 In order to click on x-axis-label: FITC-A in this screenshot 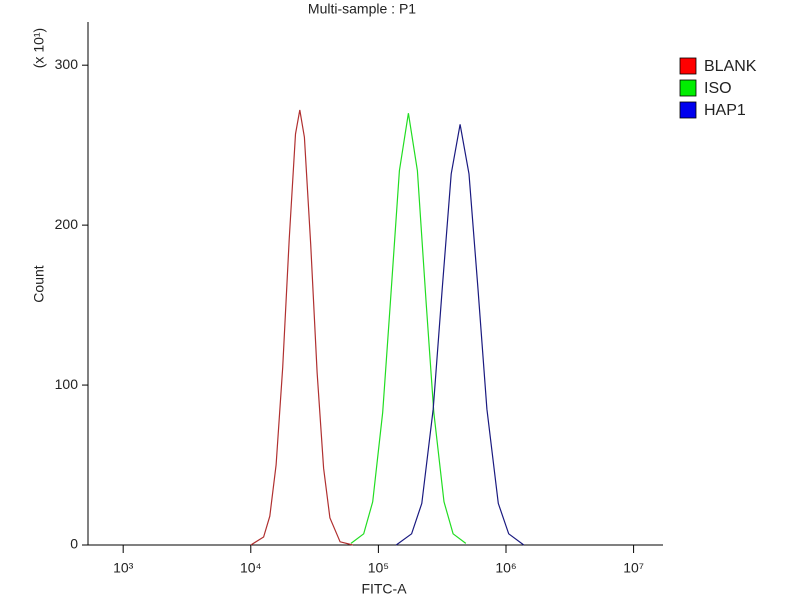, I will do `click(384, 589)`.